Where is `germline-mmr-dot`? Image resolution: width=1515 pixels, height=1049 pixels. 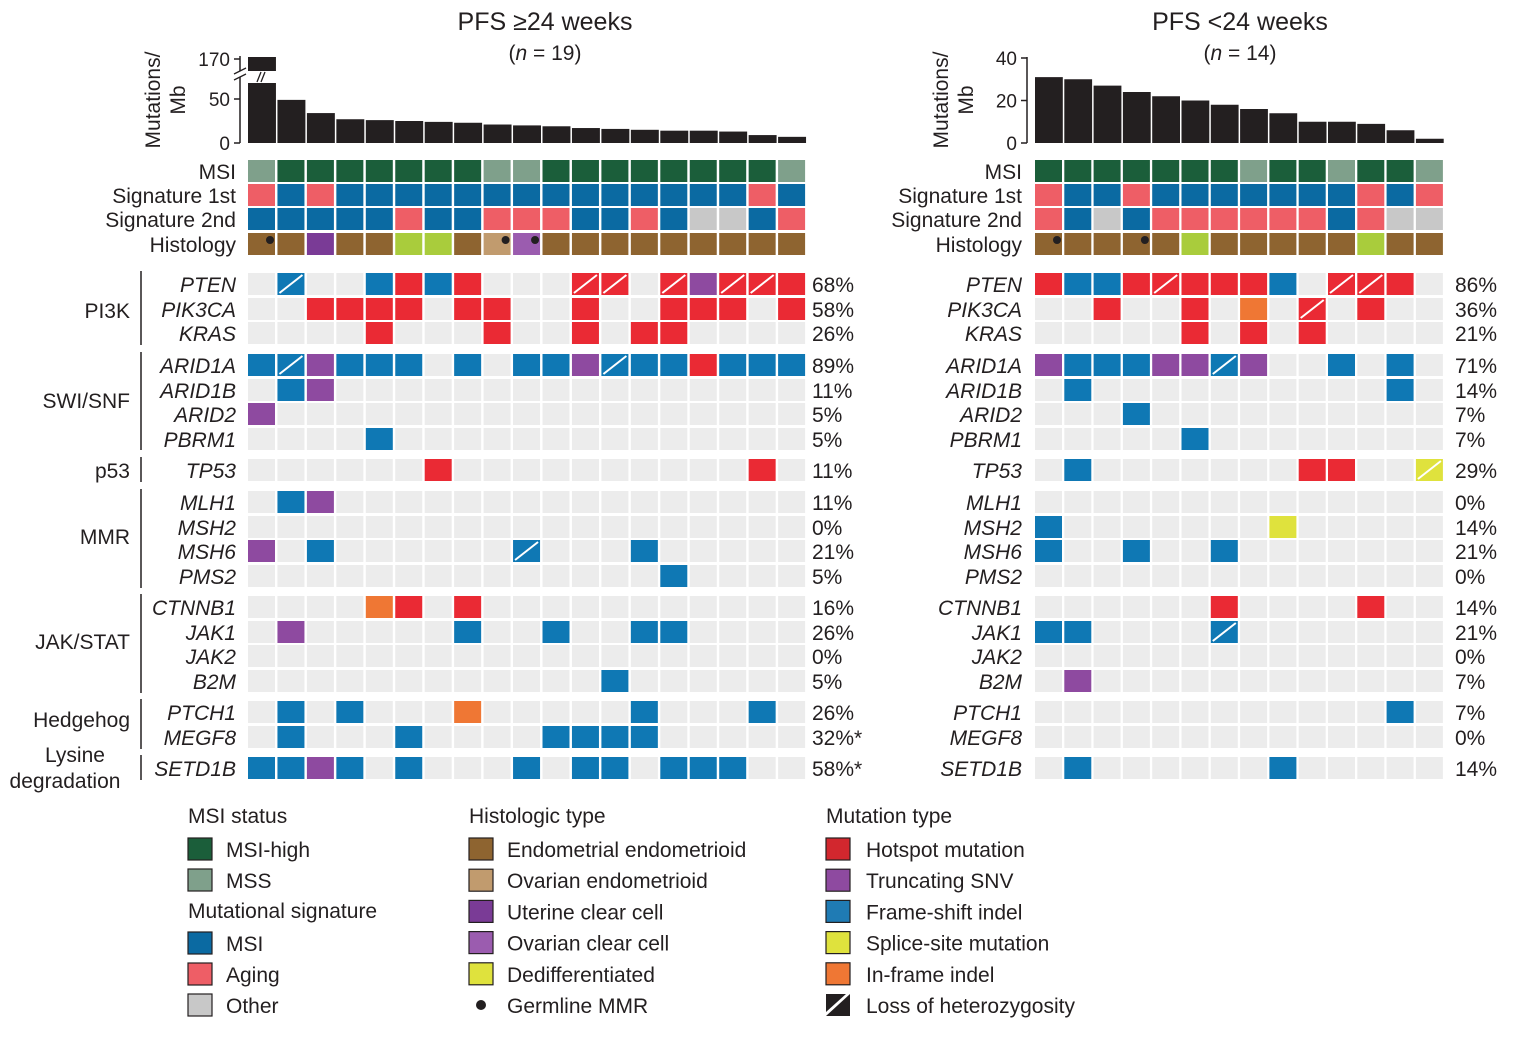
germline-mmr-dot is located at coordinates (270, 240).